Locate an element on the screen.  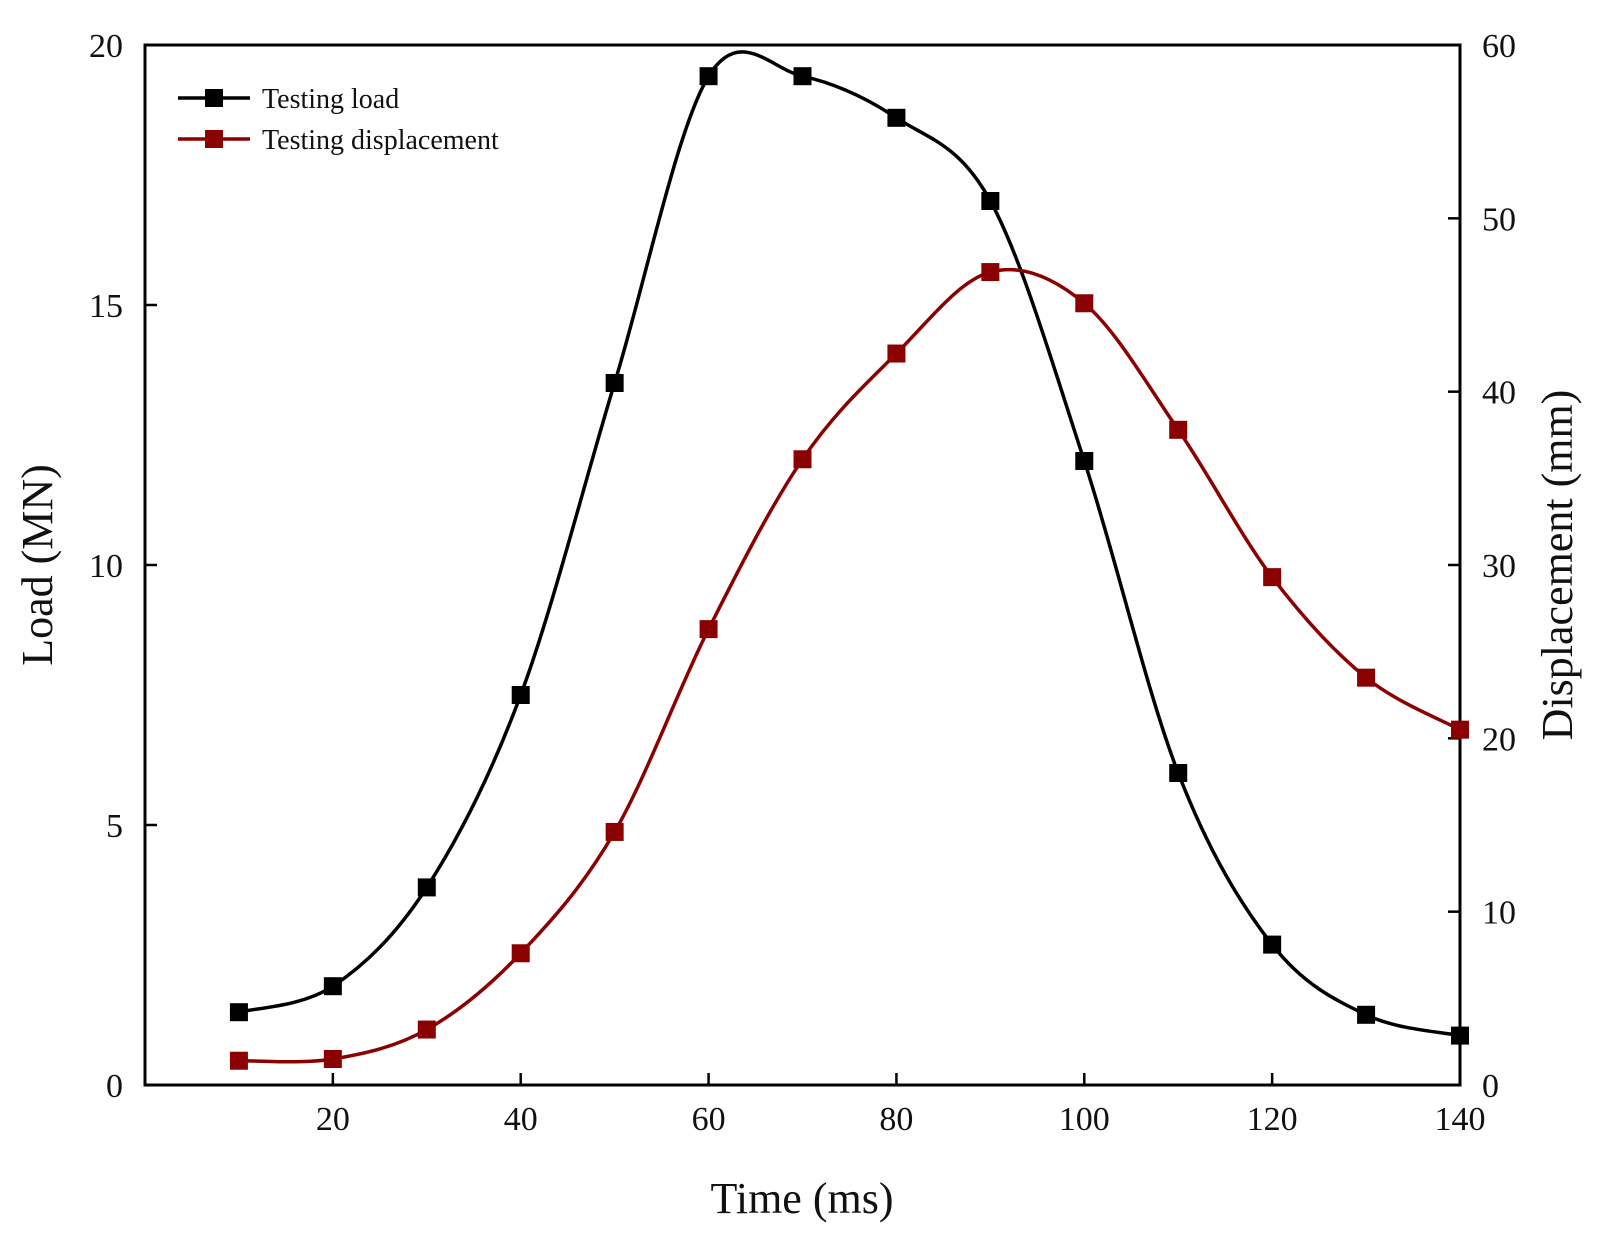
y-left-tick-label: 0 is located at coordinates (114, 1086).